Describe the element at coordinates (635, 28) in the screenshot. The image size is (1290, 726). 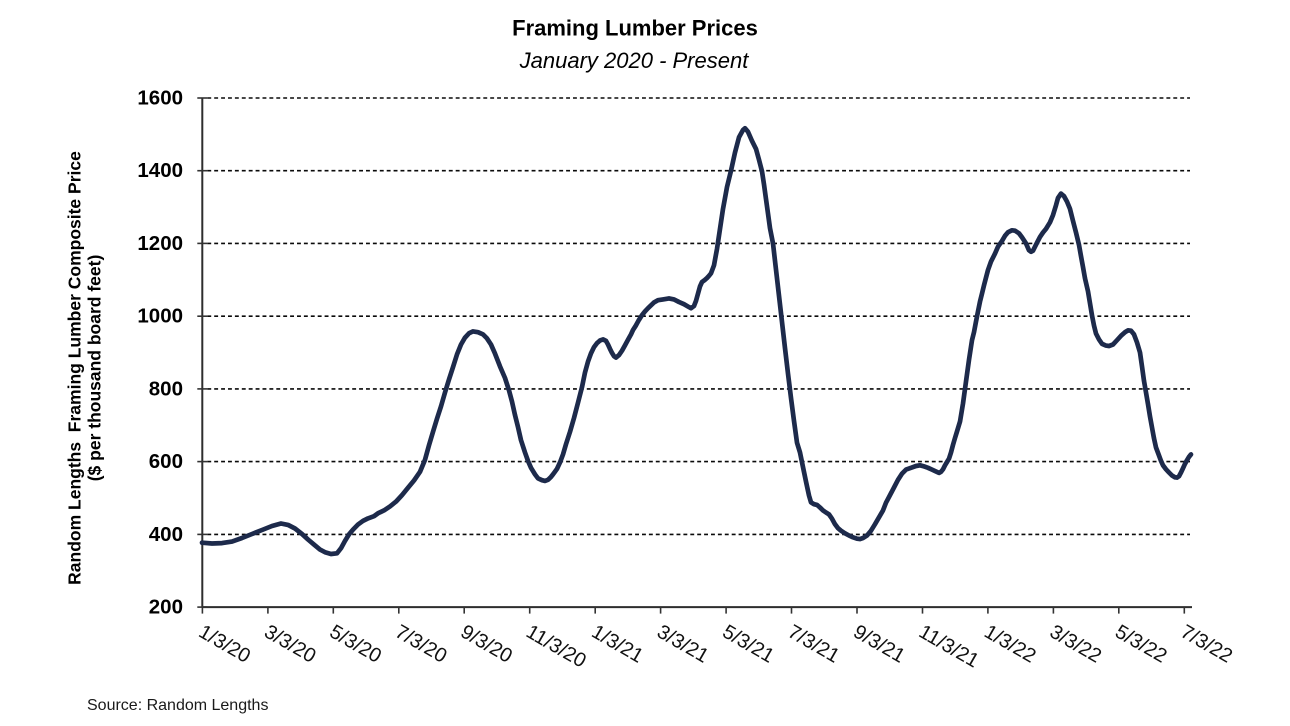
I see `svg-text: Framing Lumber Prices` at that location.